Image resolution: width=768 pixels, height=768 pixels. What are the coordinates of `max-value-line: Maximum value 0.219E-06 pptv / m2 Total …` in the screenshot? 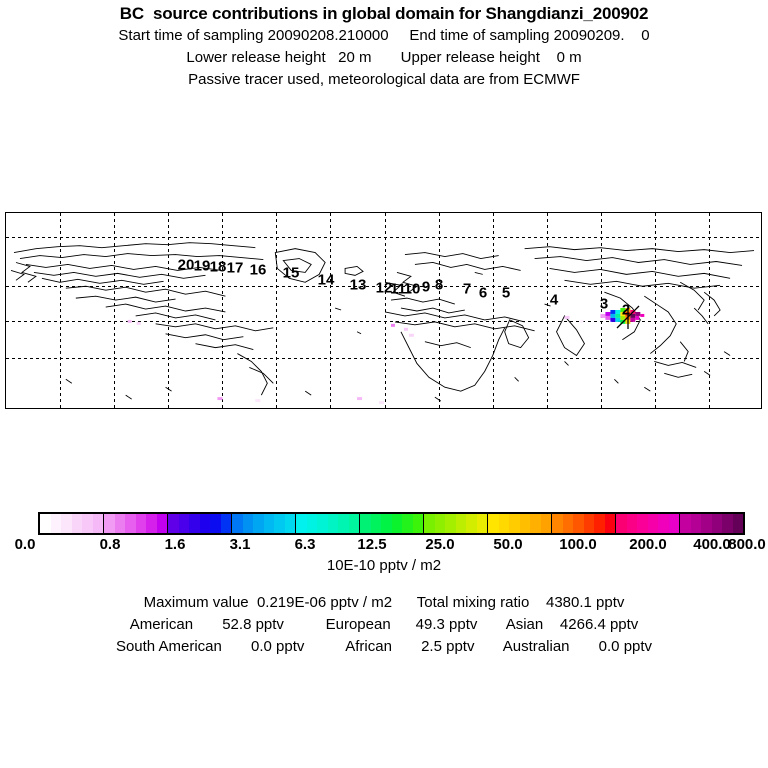 It's located at (384, 602).